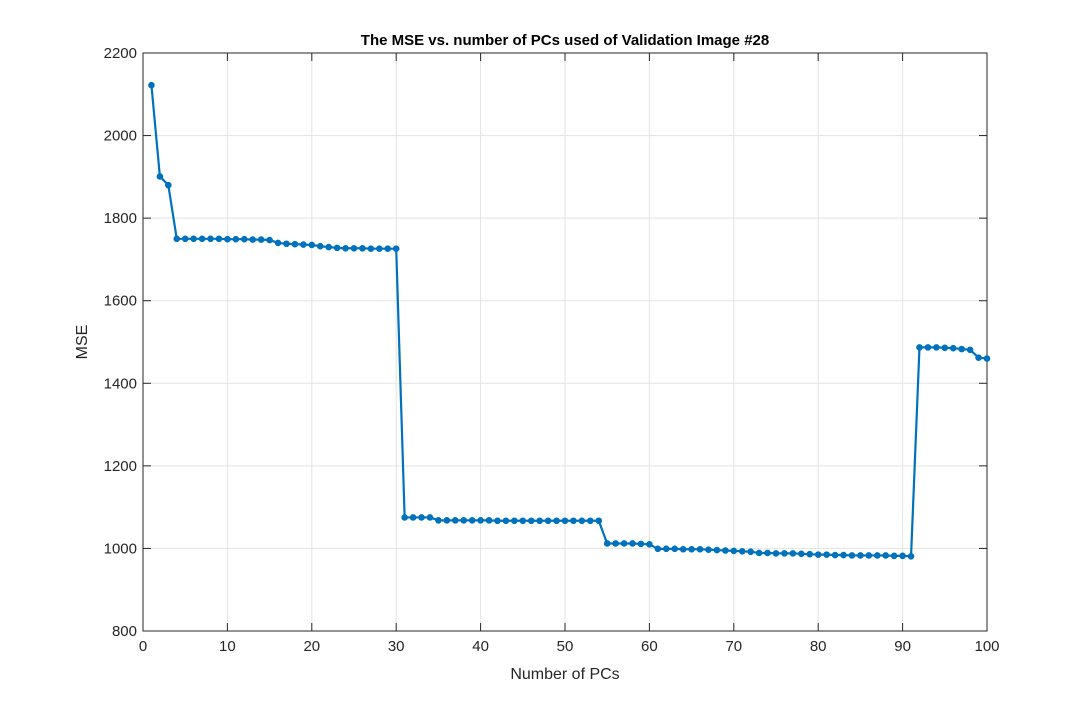 The height and width of the screenshot is (709, 1089). What do you see at coordinates (311, 646) in the screenshot?
I see `x-tick-label: 20` at bounding box center [311, 646].